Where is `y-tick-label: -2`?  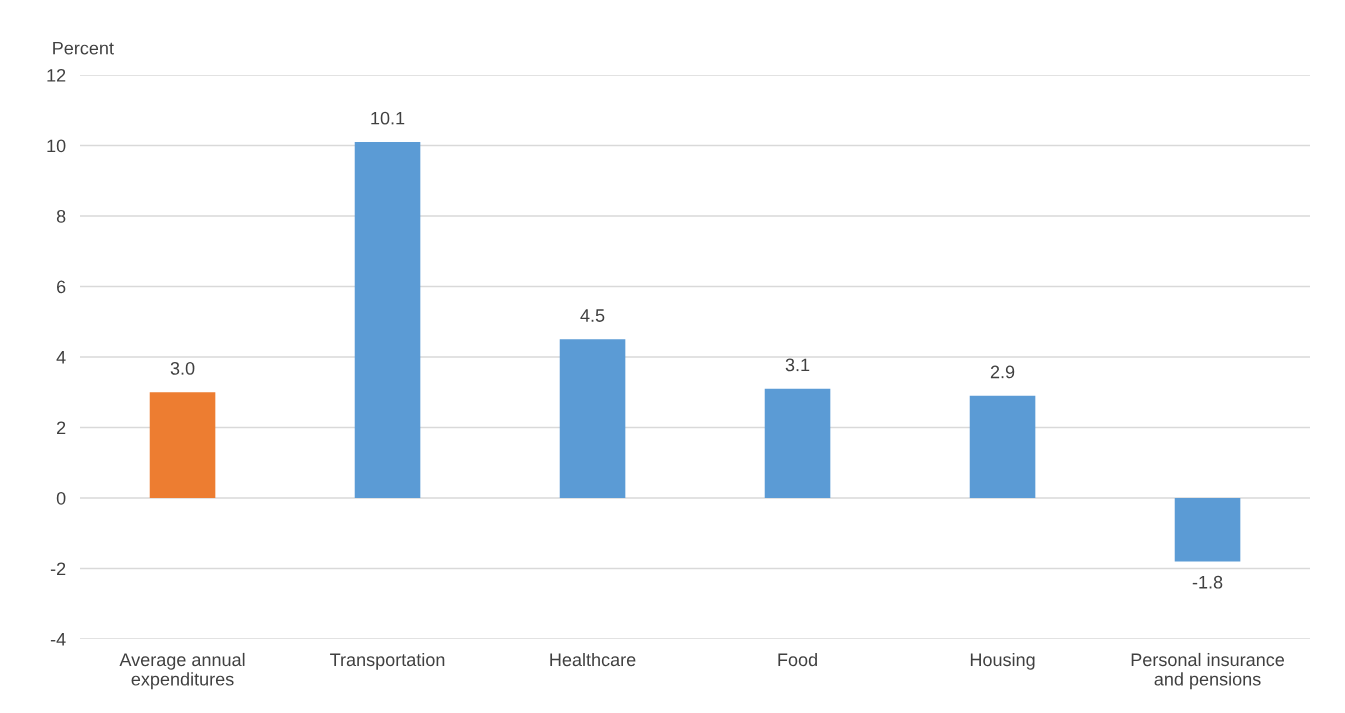
y-tick-label: -2 is located at coordinates (58, 569).